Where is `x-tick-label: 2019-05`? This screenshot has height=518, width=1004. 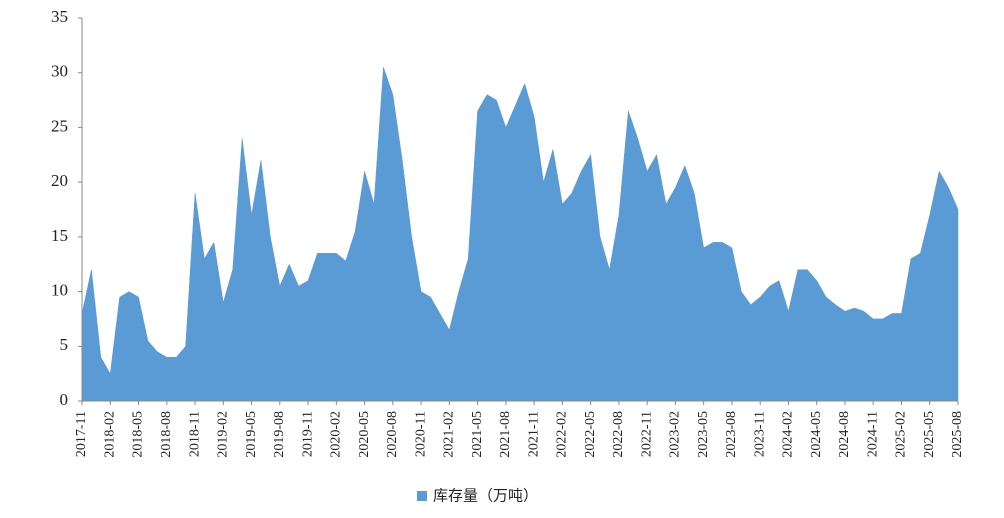
x-tick-label: 2019-05 is located at coordinates (251, 434).